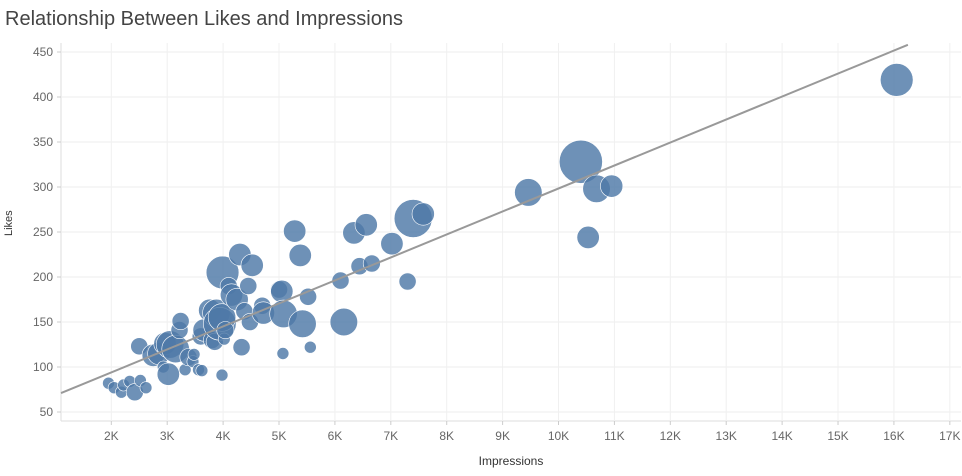 This screenshot has height=476, width=962. I want to click on y-tick-label: 300, so click(43, 187).